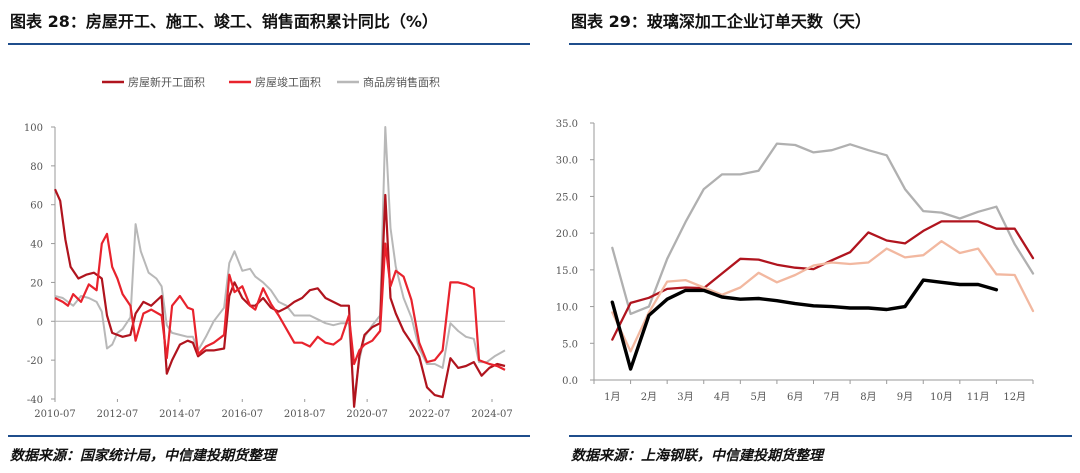  What do you see at coordinates (832, 397) in the screenshot?
I see `x-category-label: 7月` at bounding box center [832, 397].